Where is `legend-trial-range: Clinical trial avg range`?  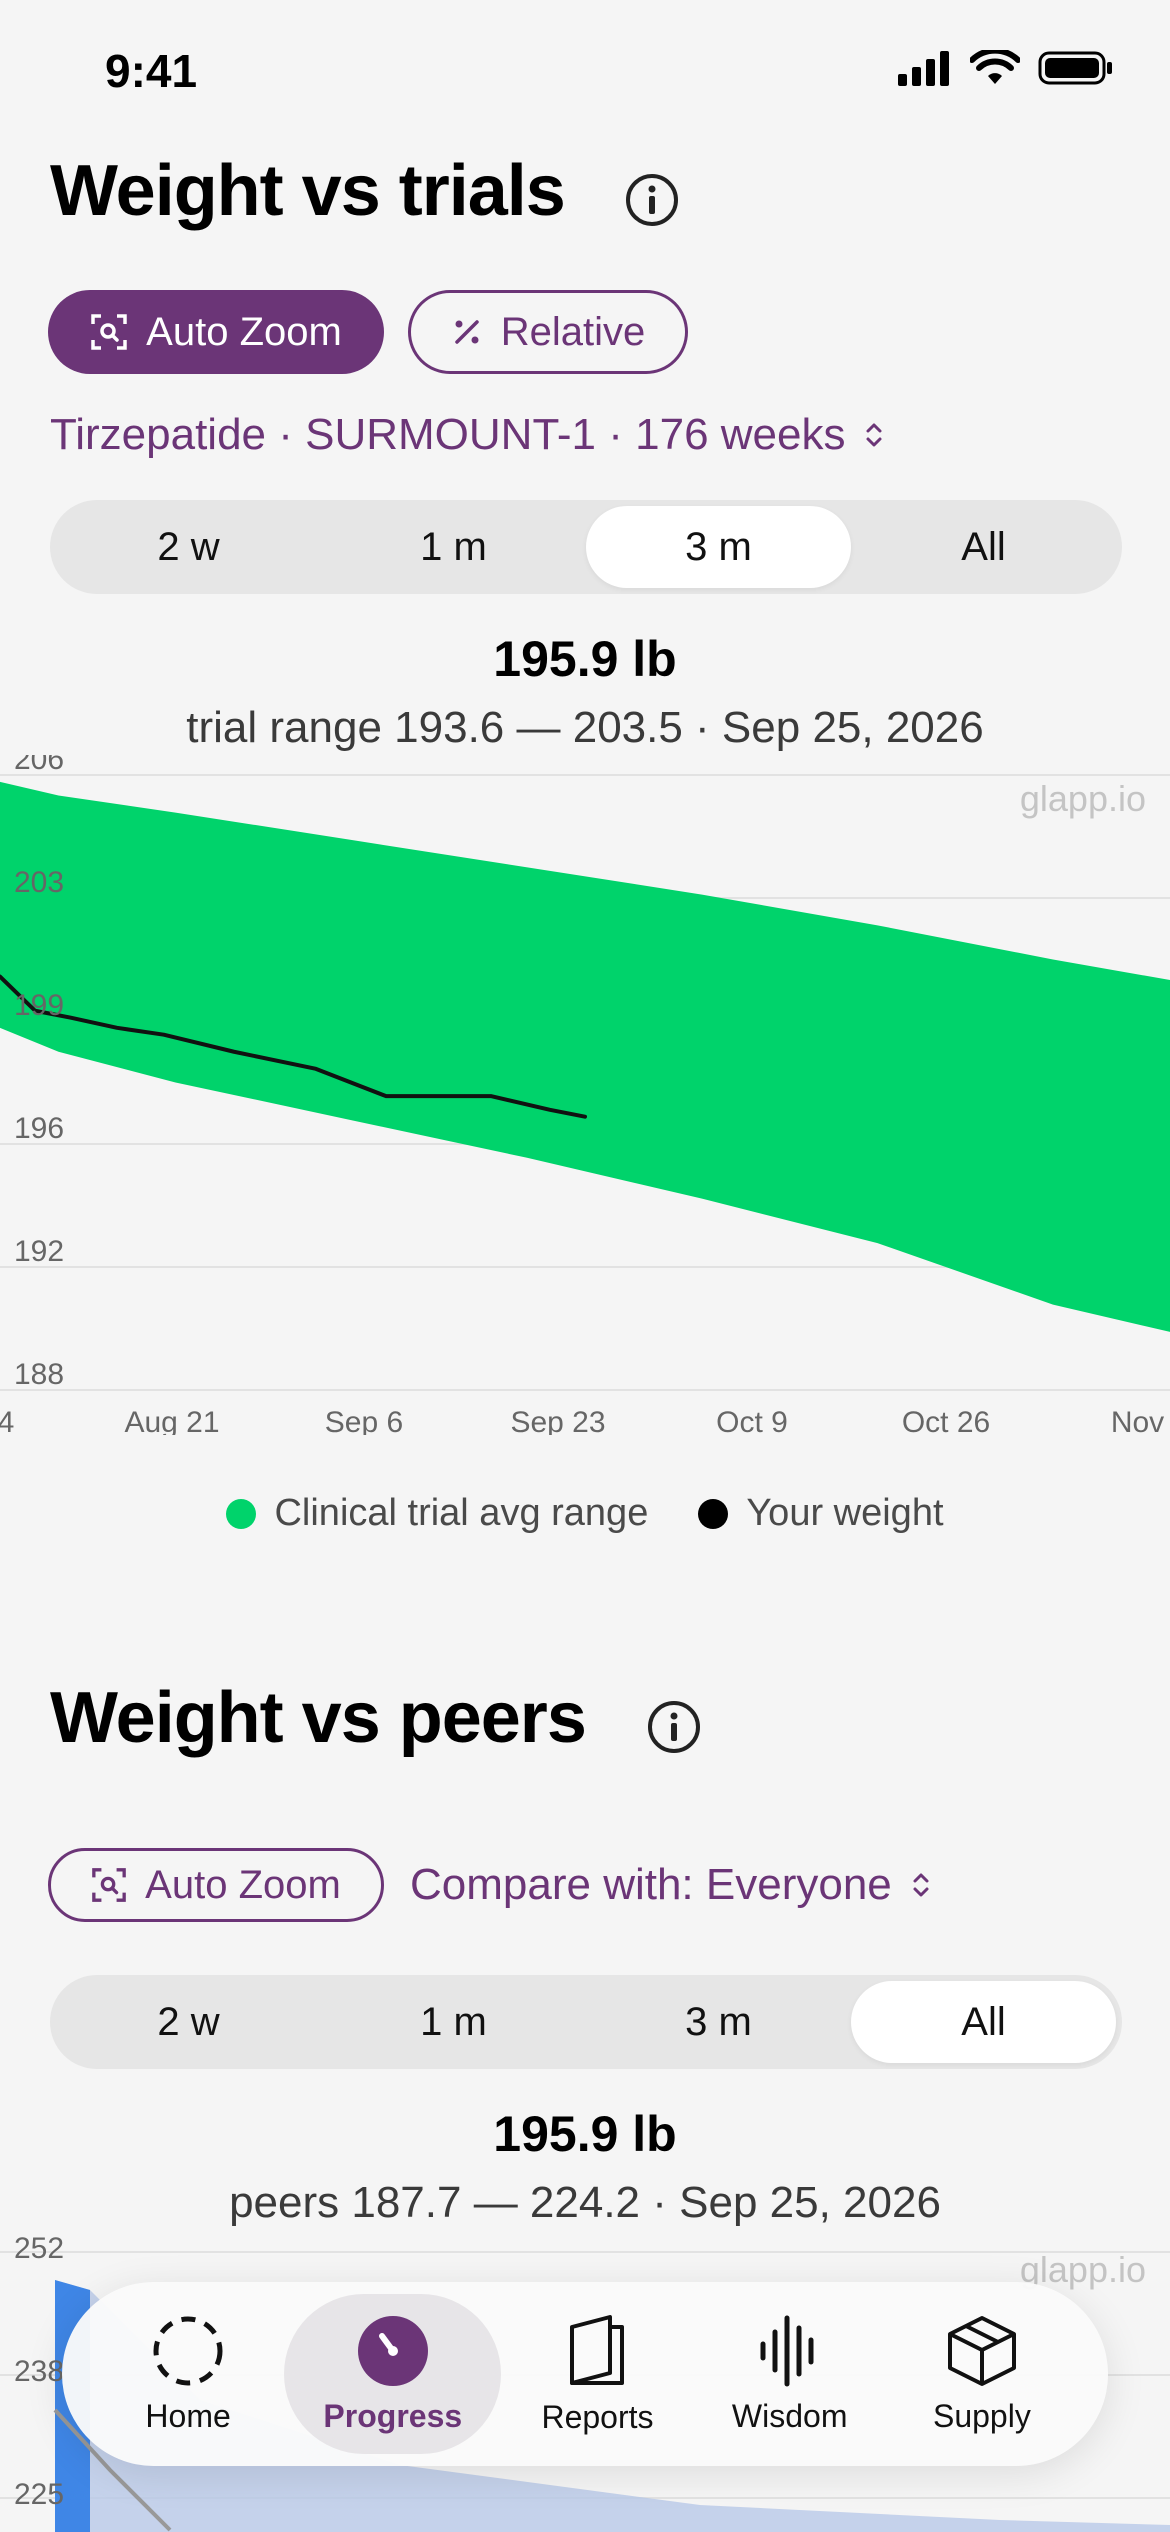
legend-trial-range: Clinical trial avg range is located at coordinates (437, 1513).